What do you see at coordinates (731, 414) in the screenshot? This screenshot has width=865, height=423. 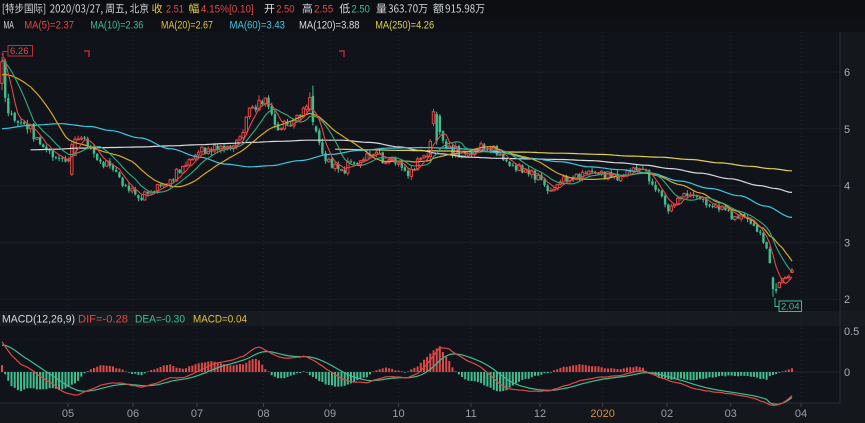 I see `svg-text: 03` at bounding box center [731, 414].